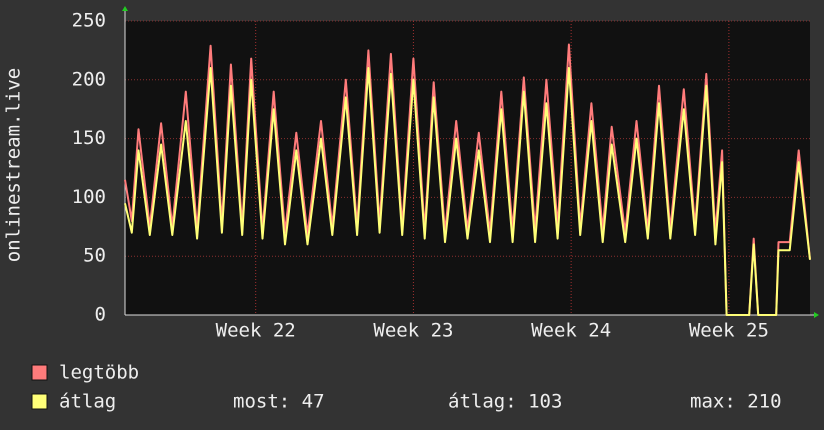 The width and height of the screenshot is (824, 430). Describe the element at coordinates (279, 402) in the screenshot. I see `legend-stat: most: 47` at that location.